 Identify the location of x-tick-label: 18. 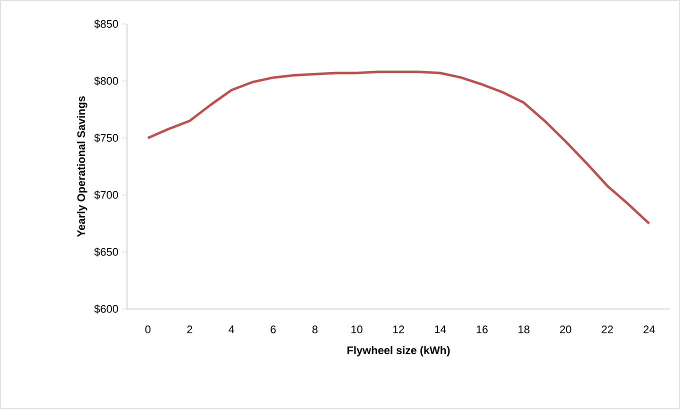
(524, 330).